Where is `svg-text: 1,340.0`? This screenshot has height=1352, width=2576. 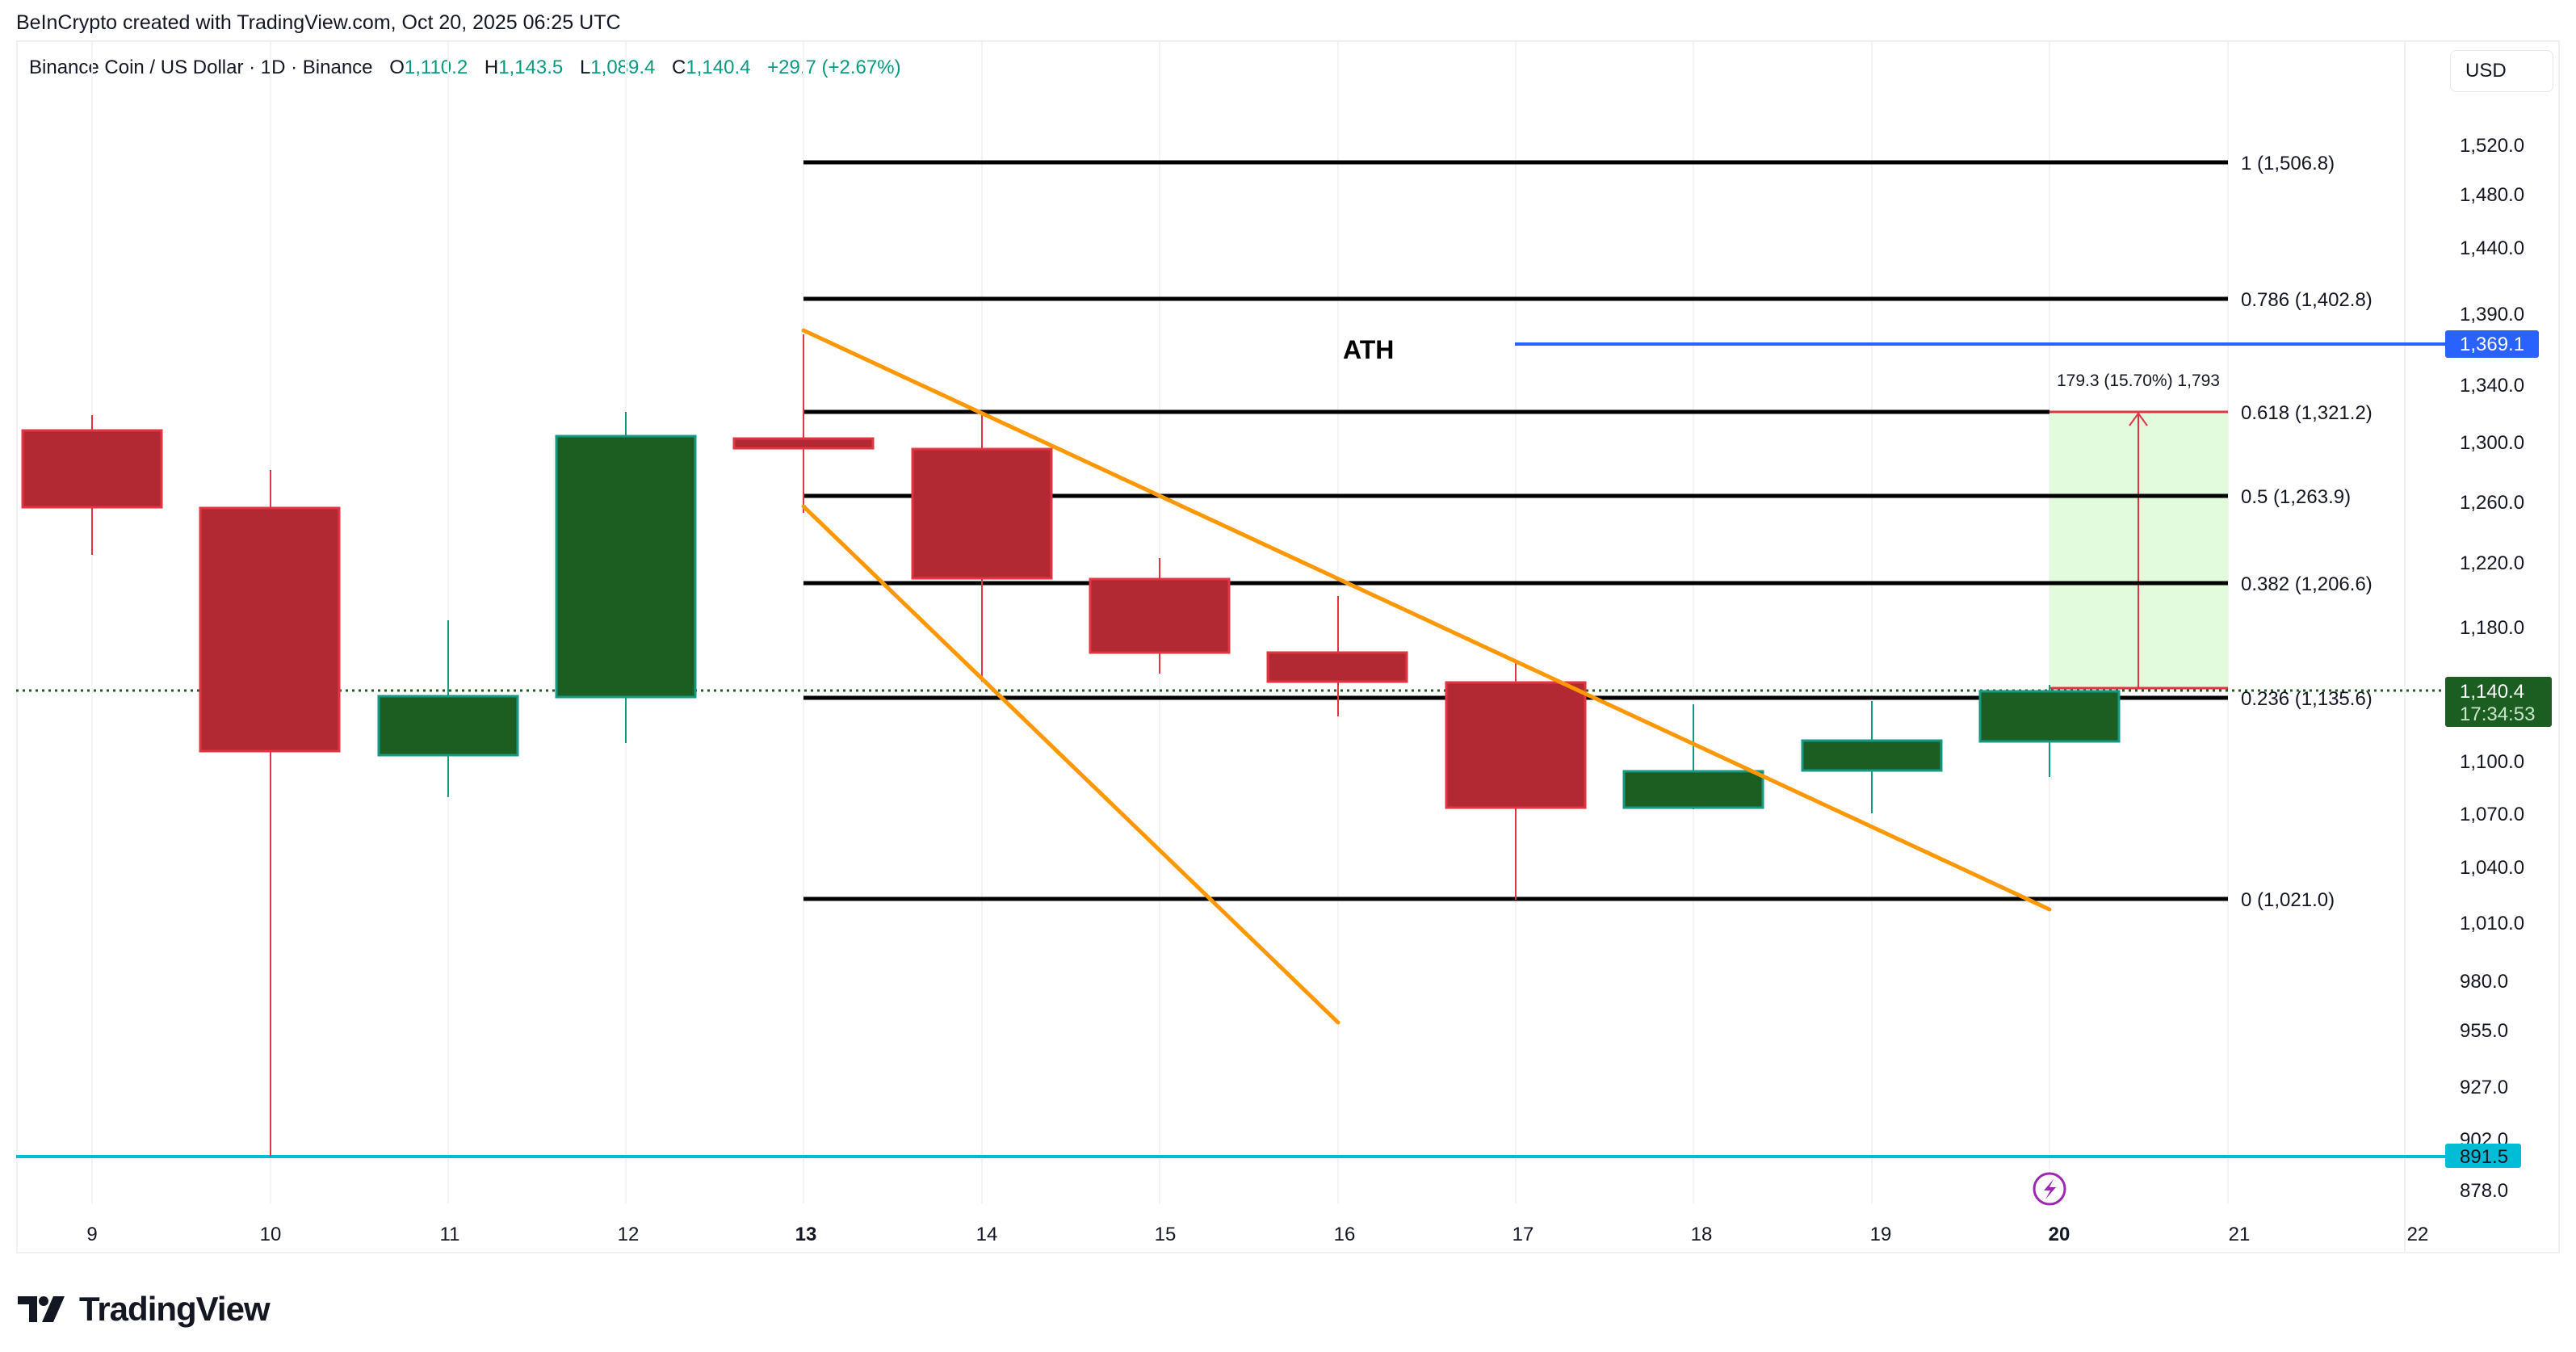 svg-text: 1,340.0 is located at coordinates (2492, 386).